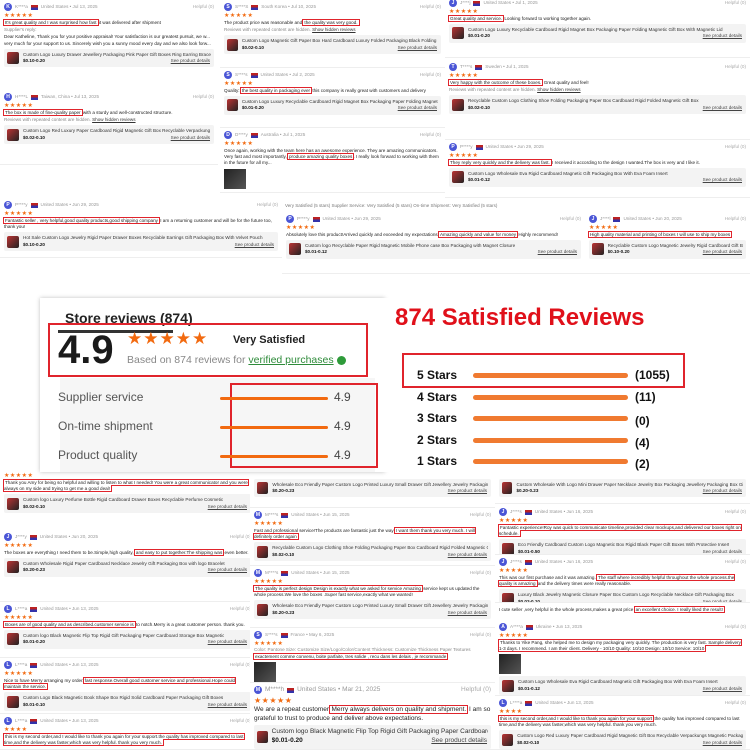 Image resolution: width=750 pixels, height=750 pixels. I want to click on store-reviews-title: Store reviews (874), so click(129, 318).